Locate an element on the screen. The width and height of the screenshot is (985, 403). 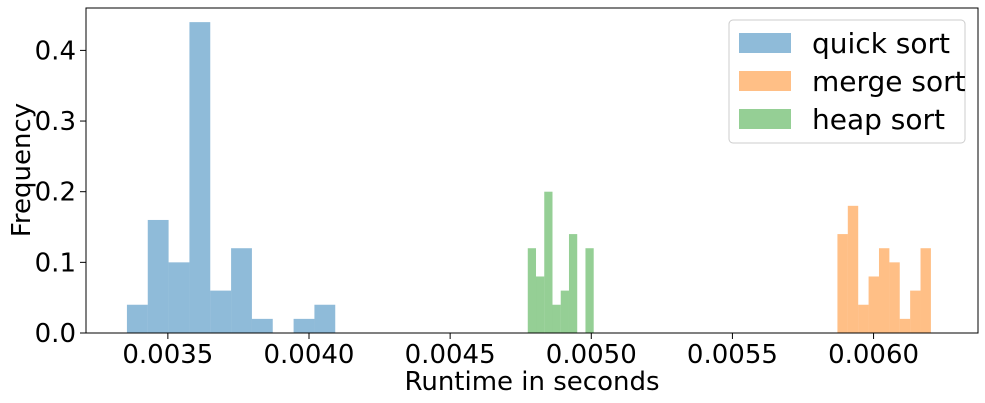
y-tick-label-2: 0.2 is located at coordinates (55, 193).